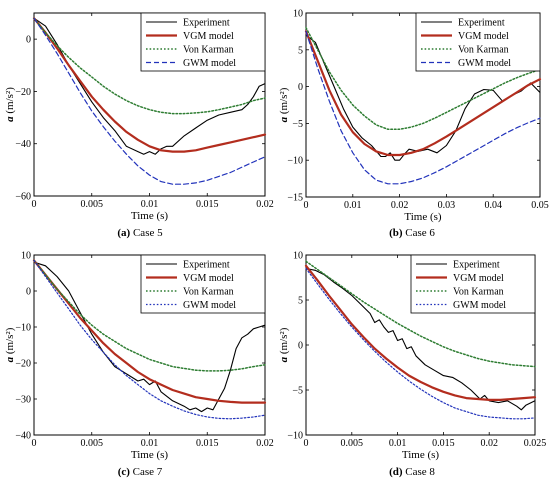  Describe the element at coordinates (295, 198) in the screenshot. I see `y-tick-label: −15` at that location.